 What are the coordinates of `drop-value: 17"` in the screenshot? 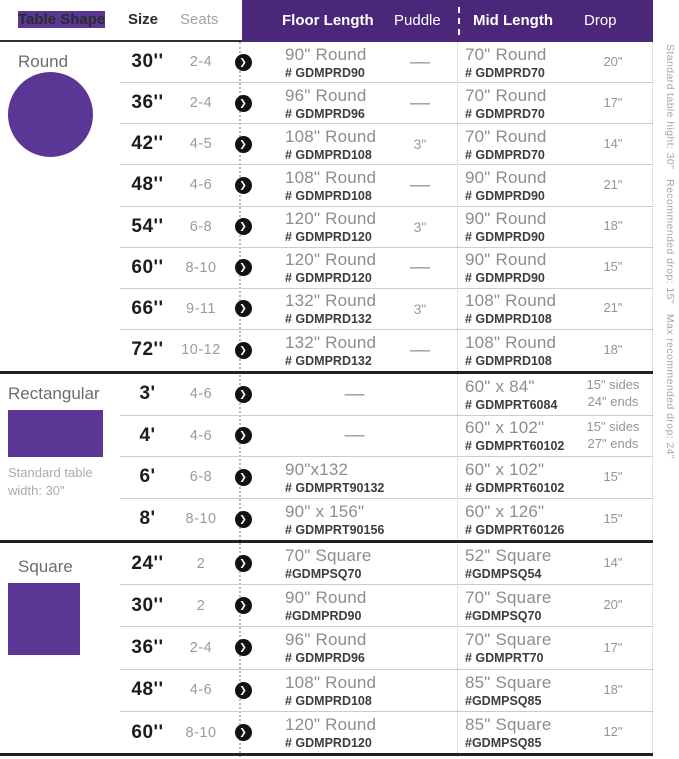 It's located at (613, 647).